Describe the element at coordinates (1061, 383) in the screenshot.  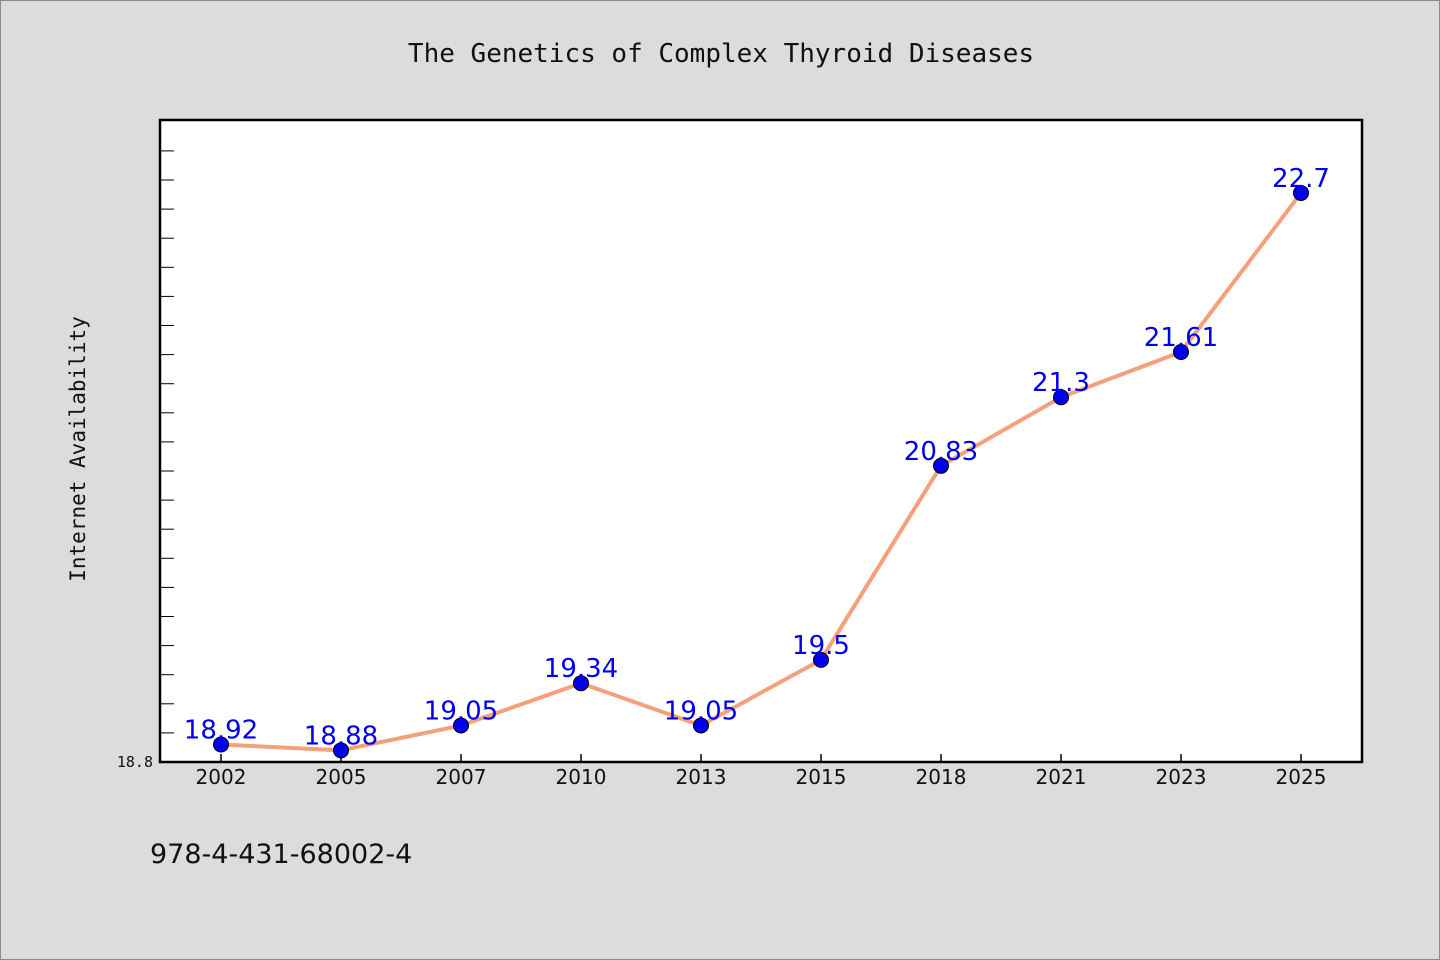
I see `data-label: 21.3` at that location.